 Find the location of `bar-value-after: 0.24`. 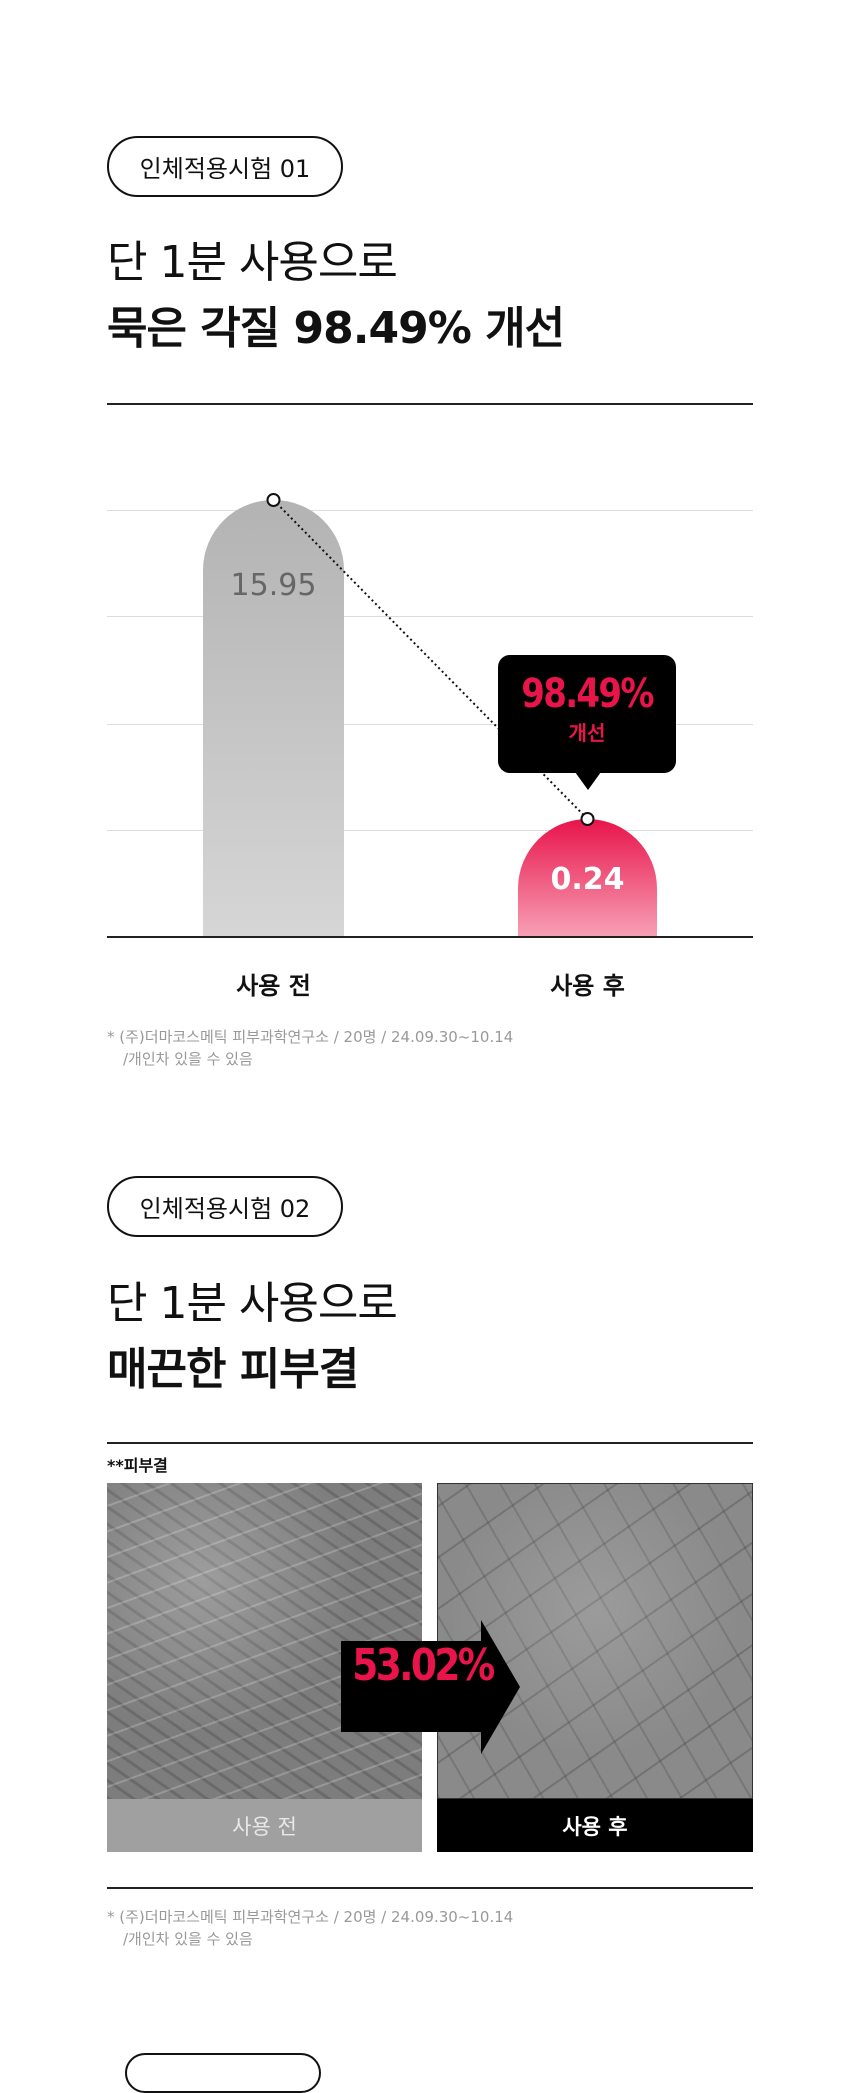

bar-value-after: 0.24 is located at coordinates (587, 879).